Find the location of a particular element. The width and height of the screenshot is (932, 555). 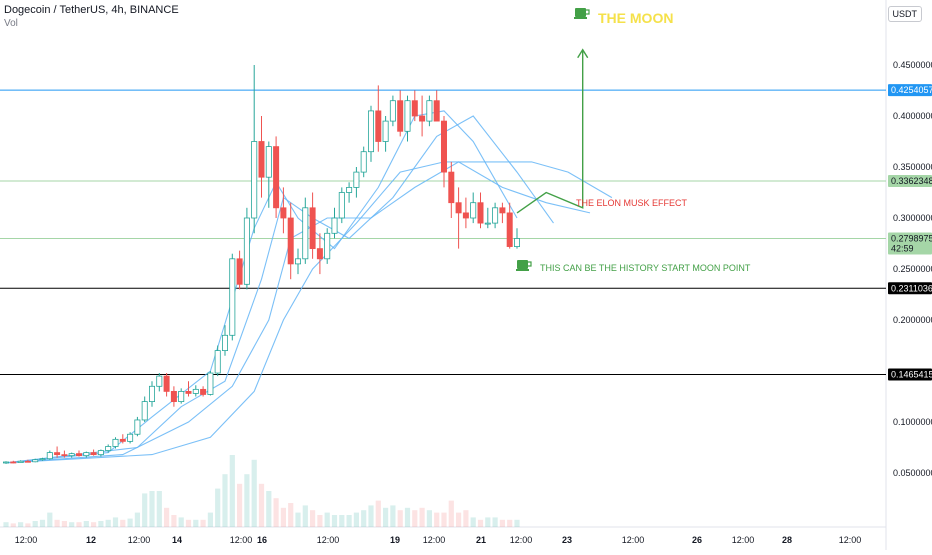

x-tick-label: 12 is located at coordinates (91, 540).